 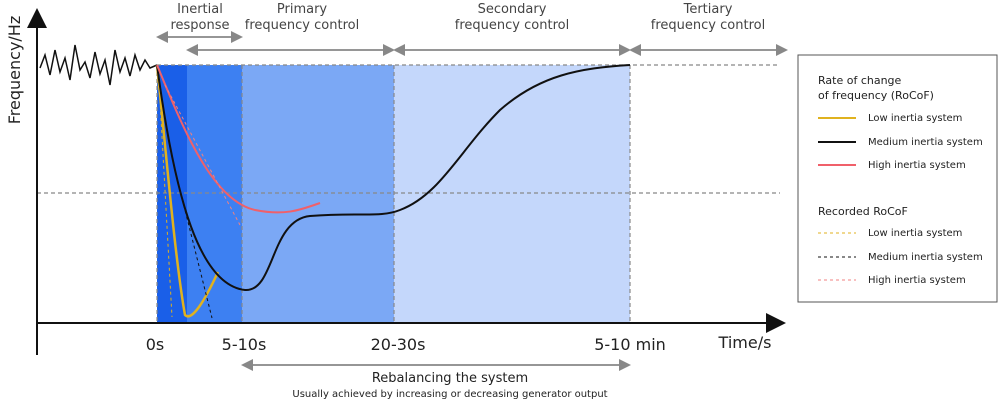 I want to click on legend-title: of frequency (RoCoF), so click(x=876, y=95).